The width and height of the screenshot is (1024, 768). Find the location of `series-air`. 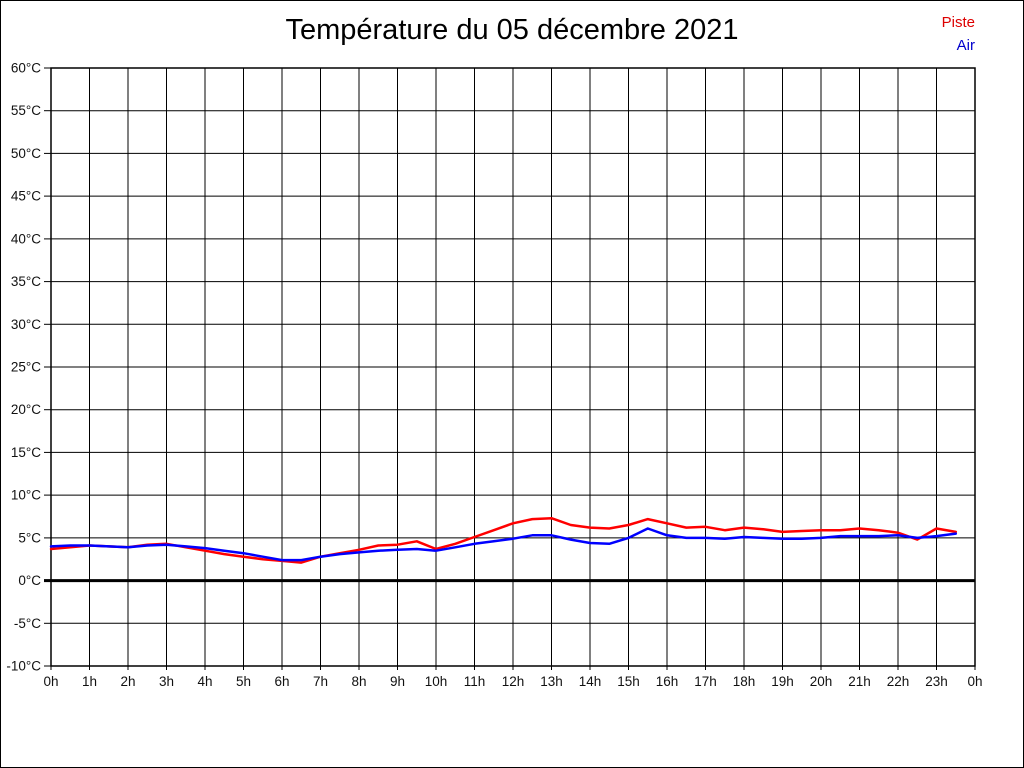

series-air is located at coordinates (503, 544).